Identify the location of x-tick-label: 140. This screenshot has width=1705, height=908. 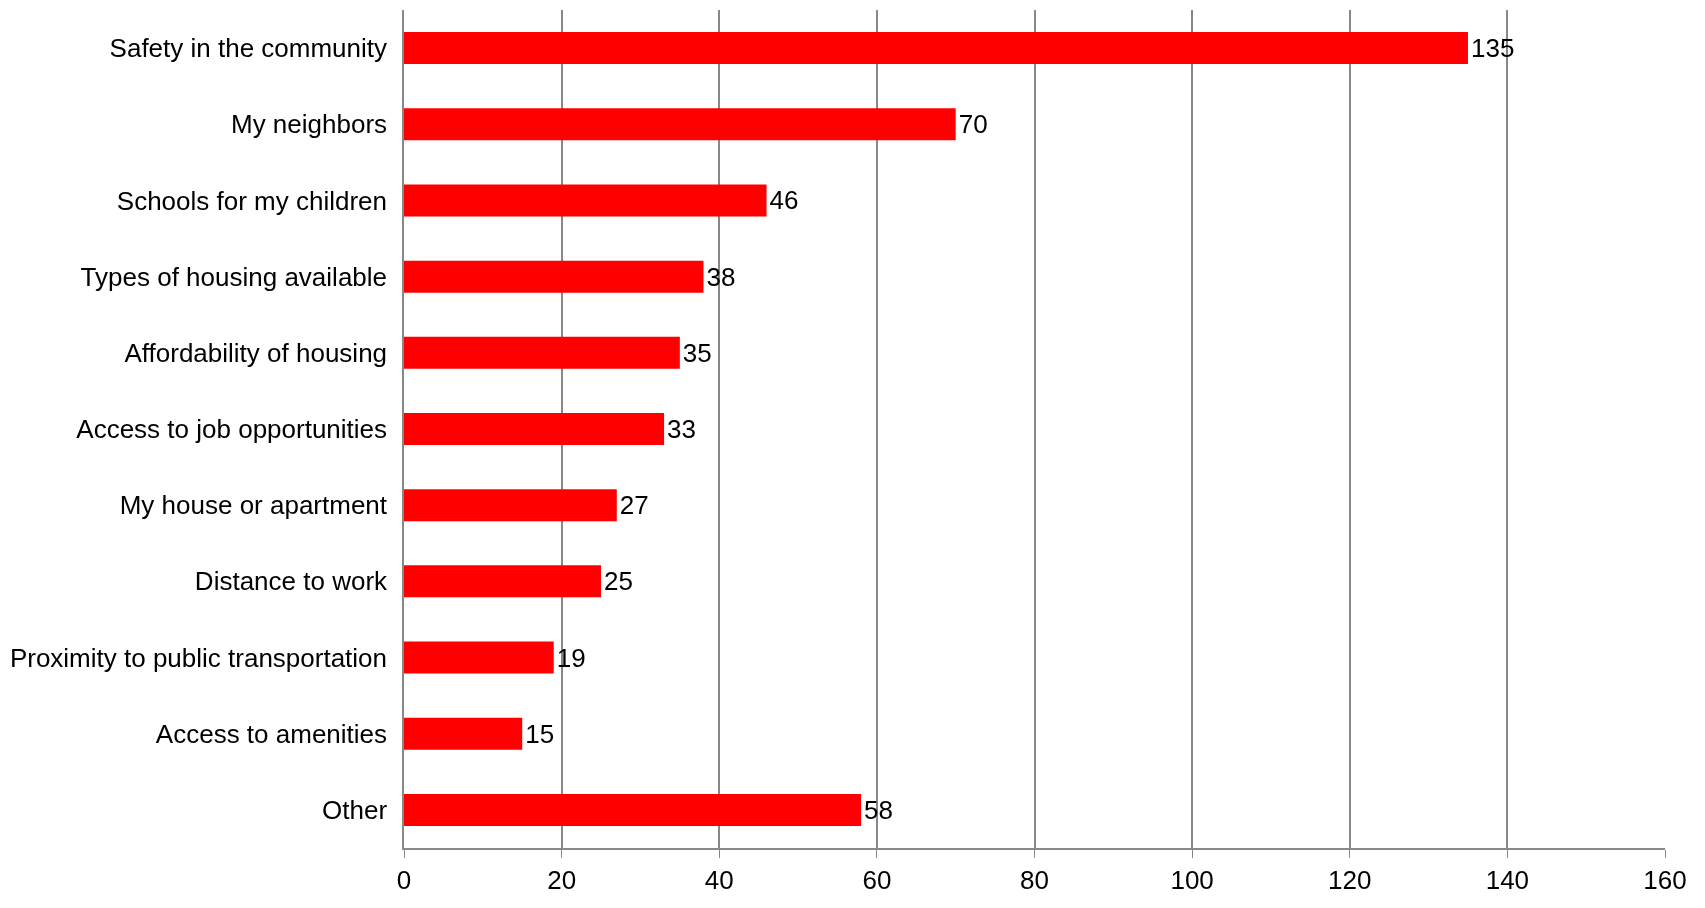
(1507, 879).